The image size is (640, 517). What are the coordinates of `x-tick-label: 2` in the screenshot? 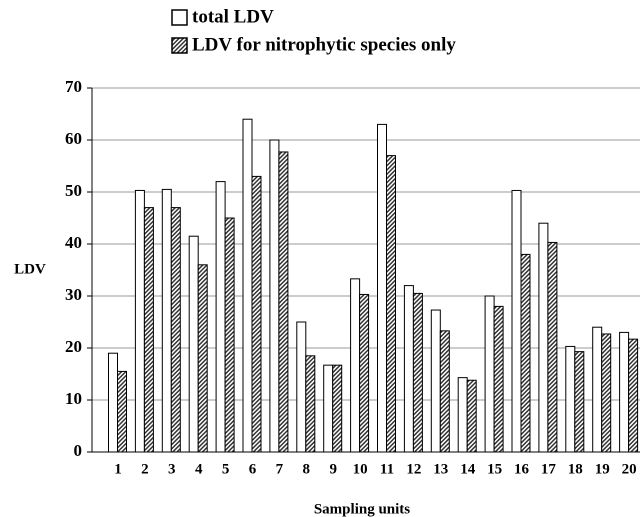 It's located at (145, 469).